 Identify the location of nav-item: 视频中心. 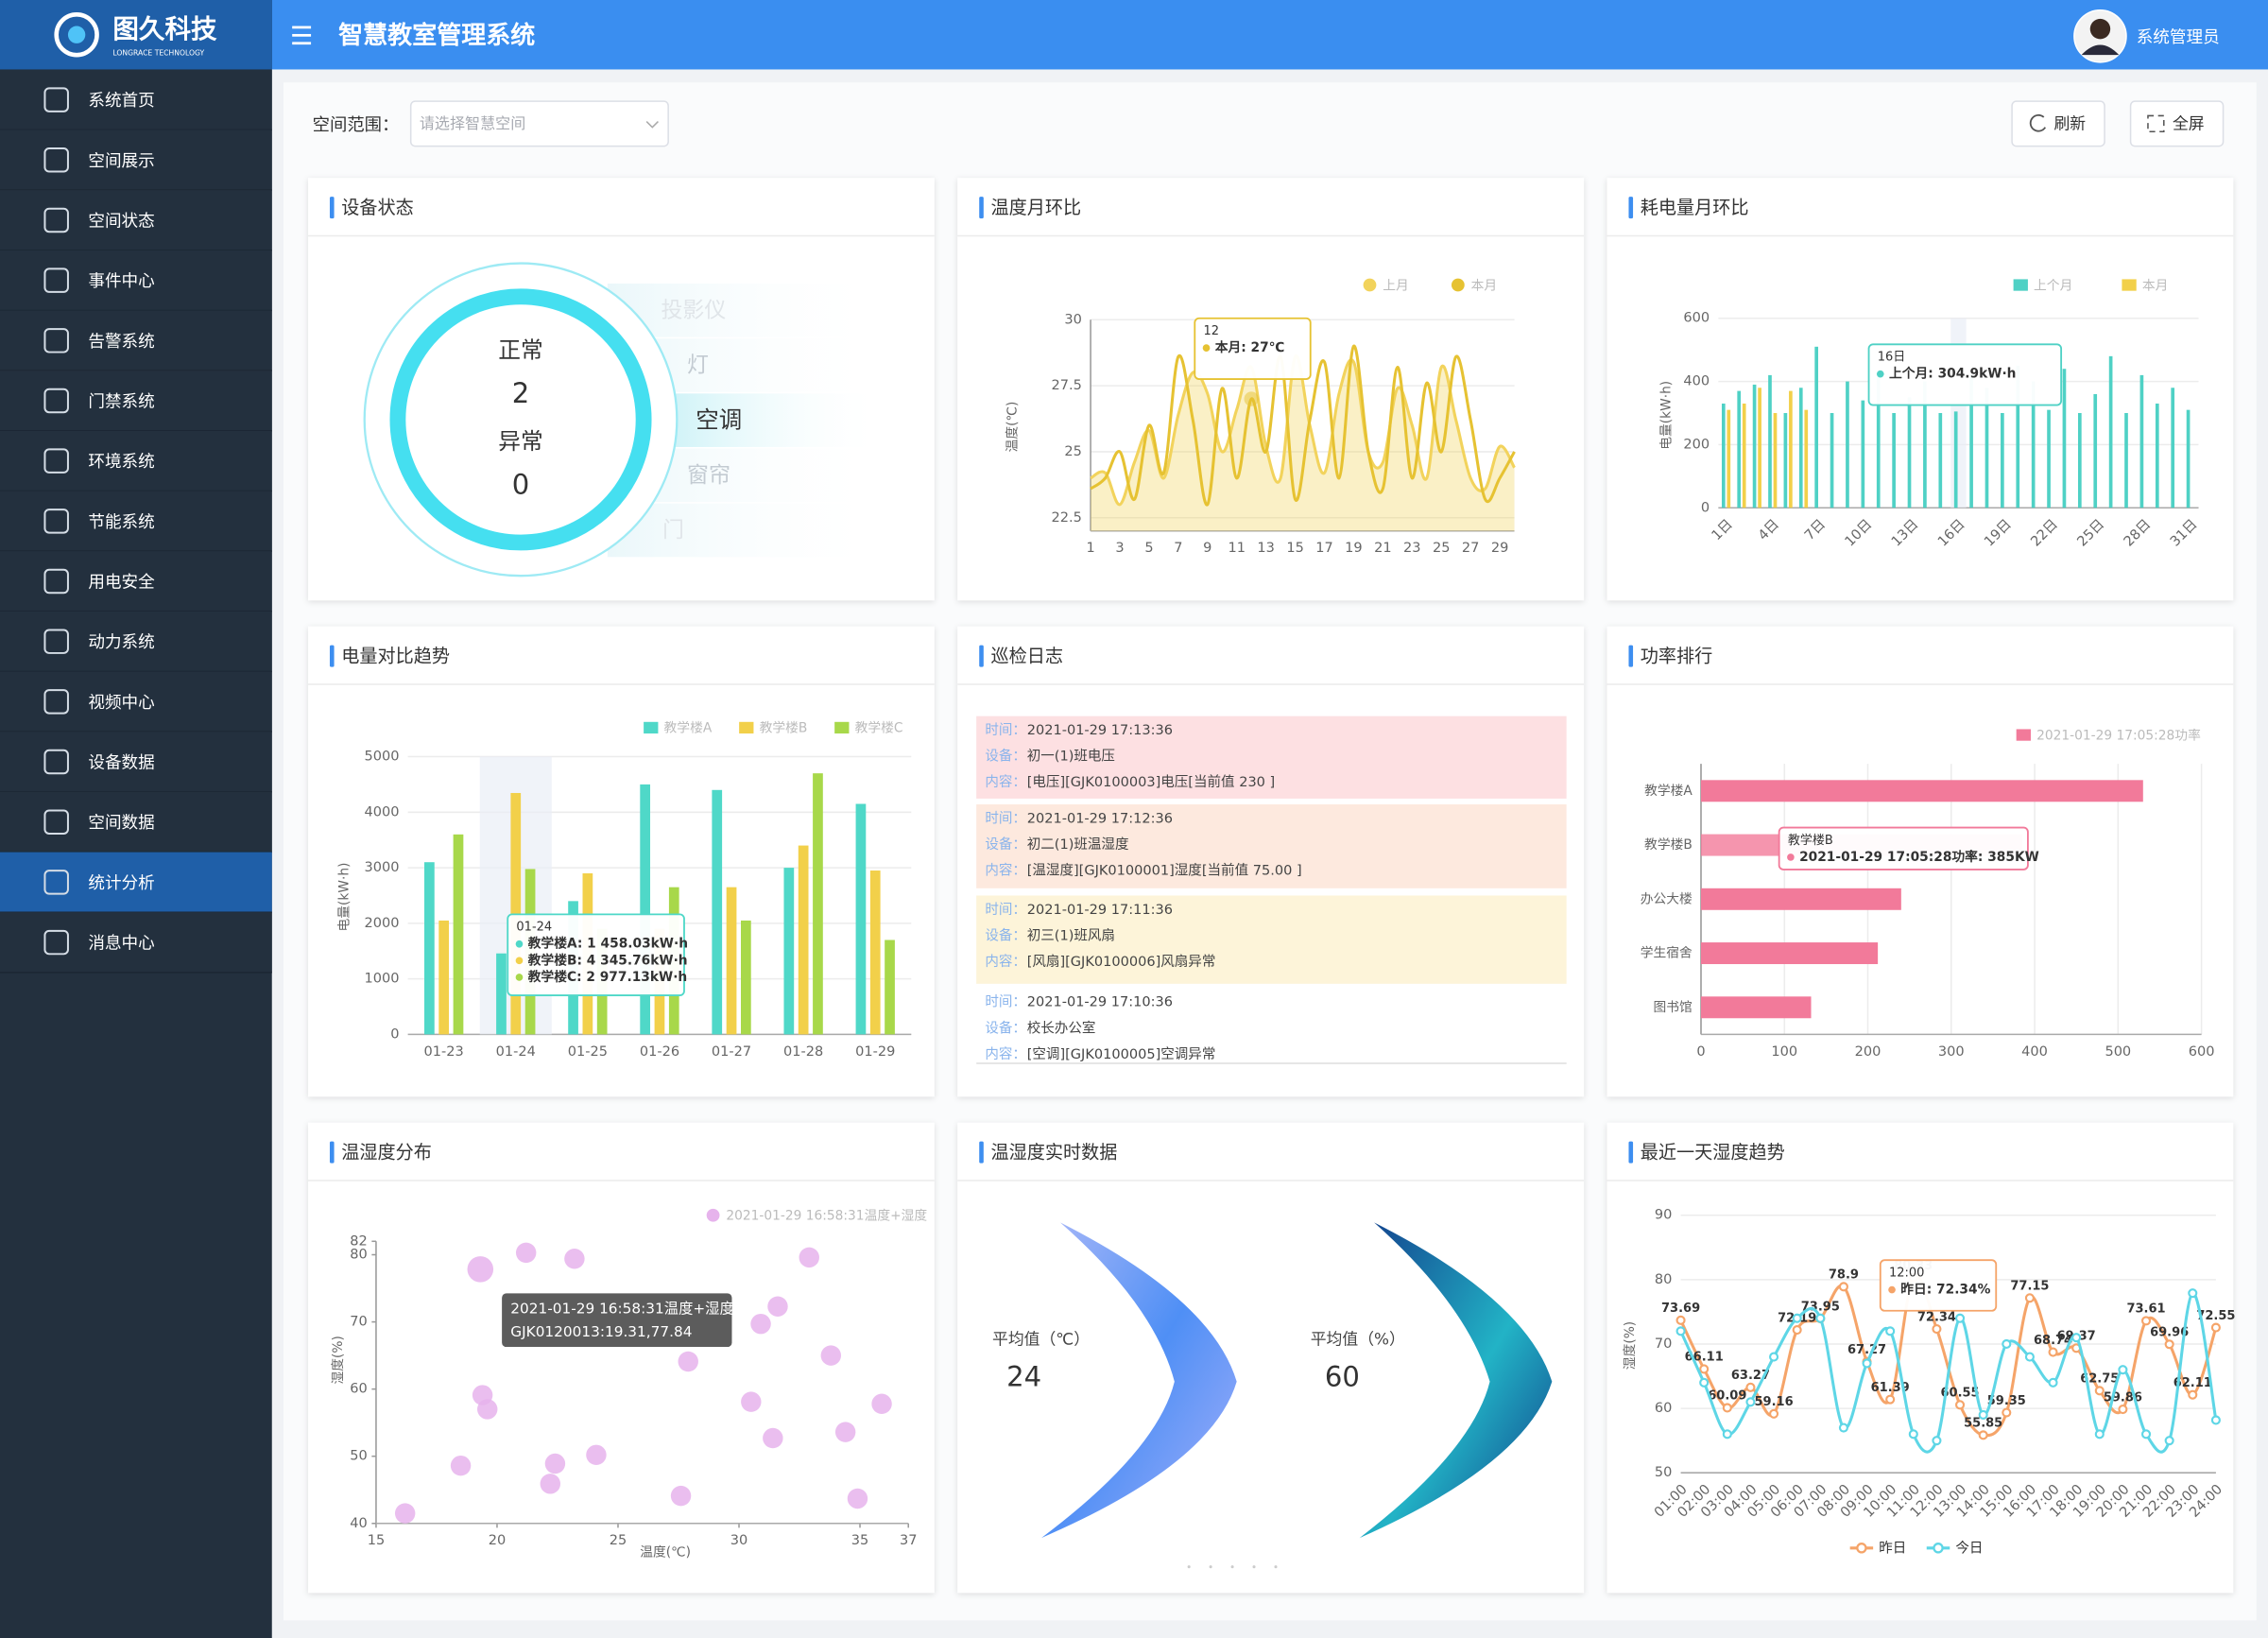
(136, 702).